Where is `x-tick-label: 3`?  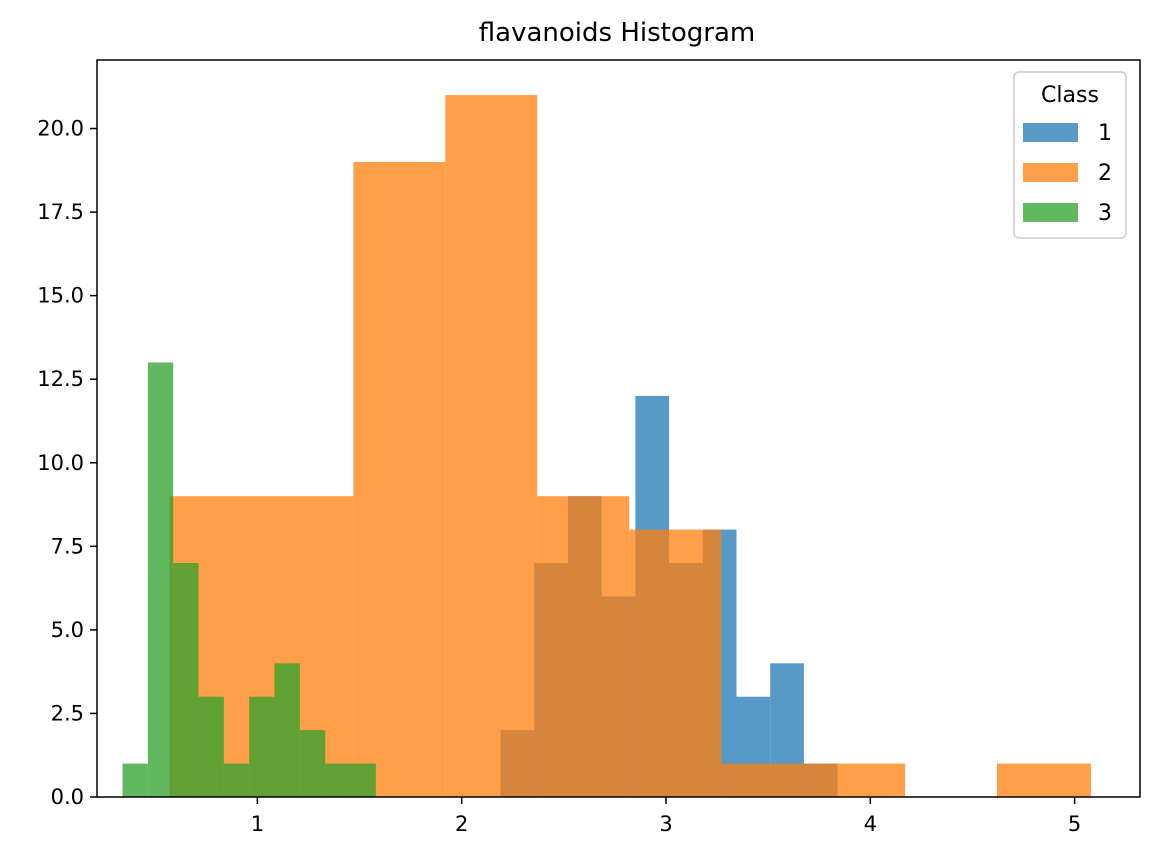 x-tick-label: 3 is located at coordinates (665, 824).